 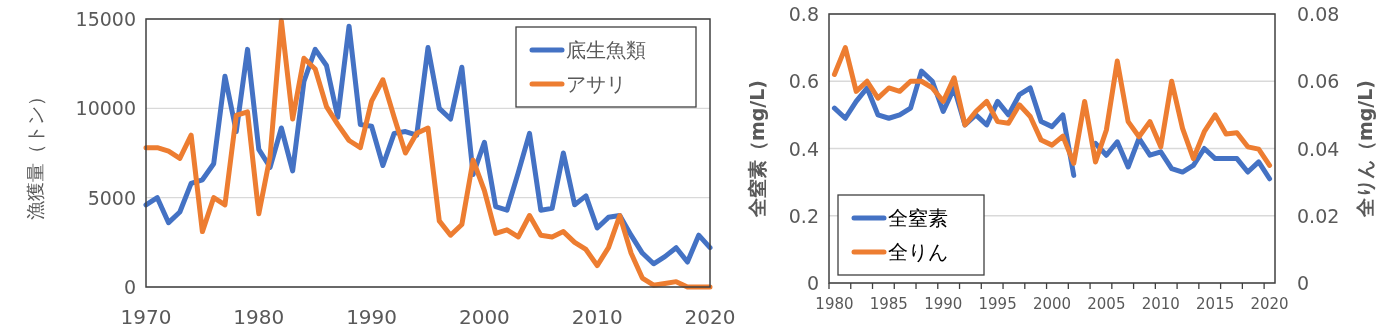 I want to click on y2-tick-label: 0, so click(x=1303, y=283).